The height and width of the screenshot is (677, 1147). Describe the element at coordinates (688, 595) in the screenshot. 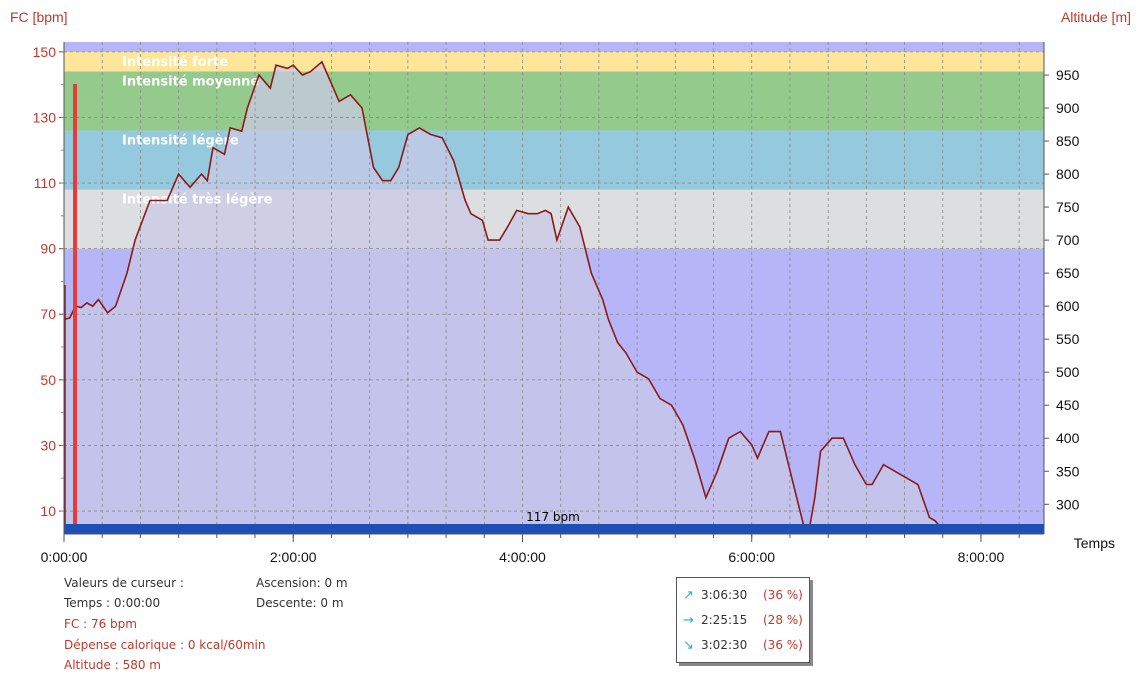

I see `arrow-up-right-icon: ↗` at that location.